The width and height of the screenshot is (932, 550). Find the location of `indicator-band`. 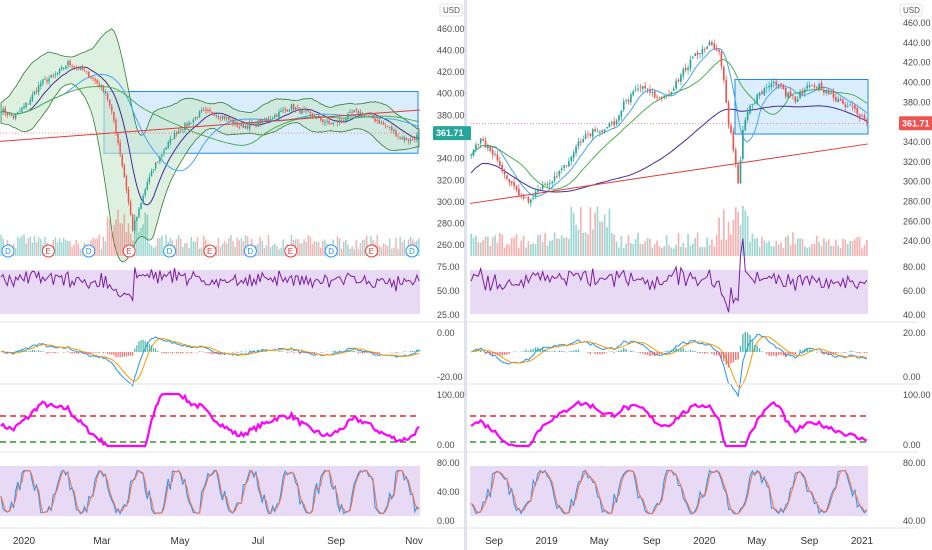

indicator-band is located at coordinates (210, 491).